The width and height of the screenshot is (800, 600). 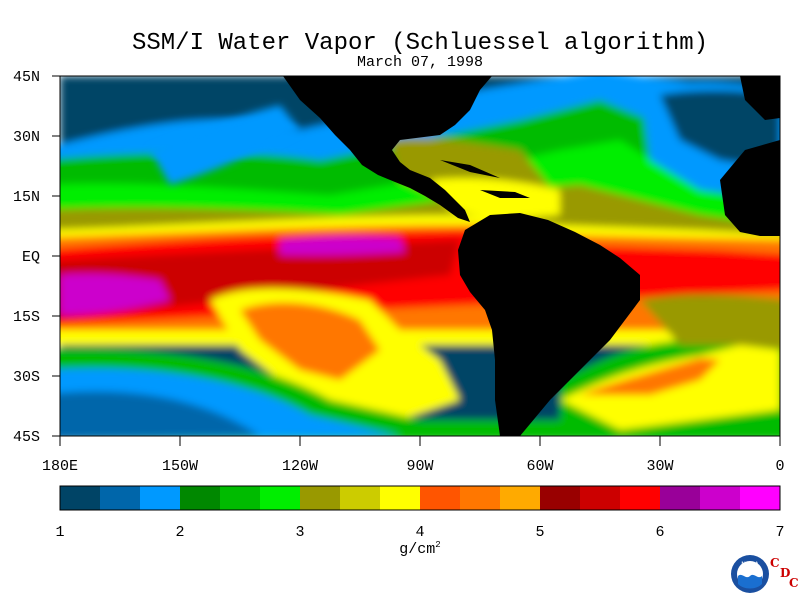 I want to click on cdc-letter-2: D, so click(x=785, y=573).